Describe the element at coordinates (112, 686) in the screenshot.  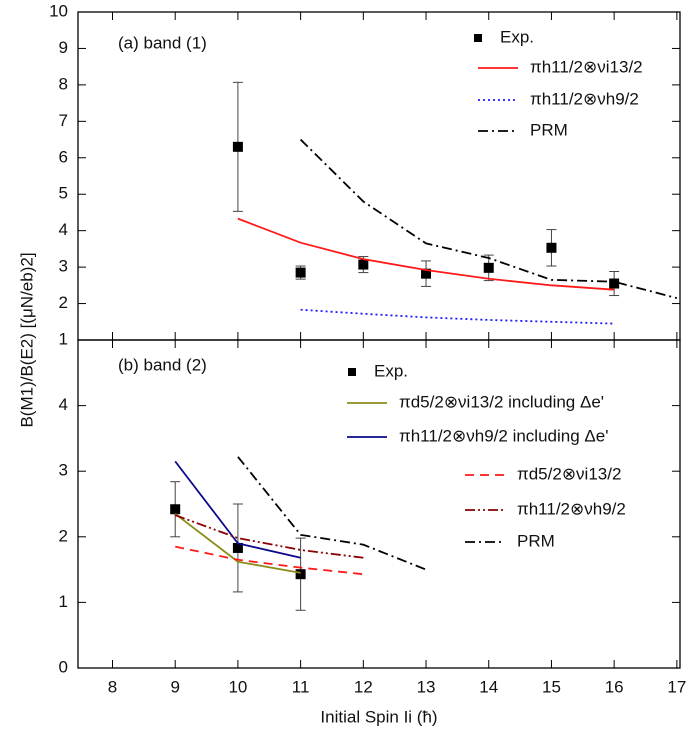
I see `x-tick-label: 8` at that location.